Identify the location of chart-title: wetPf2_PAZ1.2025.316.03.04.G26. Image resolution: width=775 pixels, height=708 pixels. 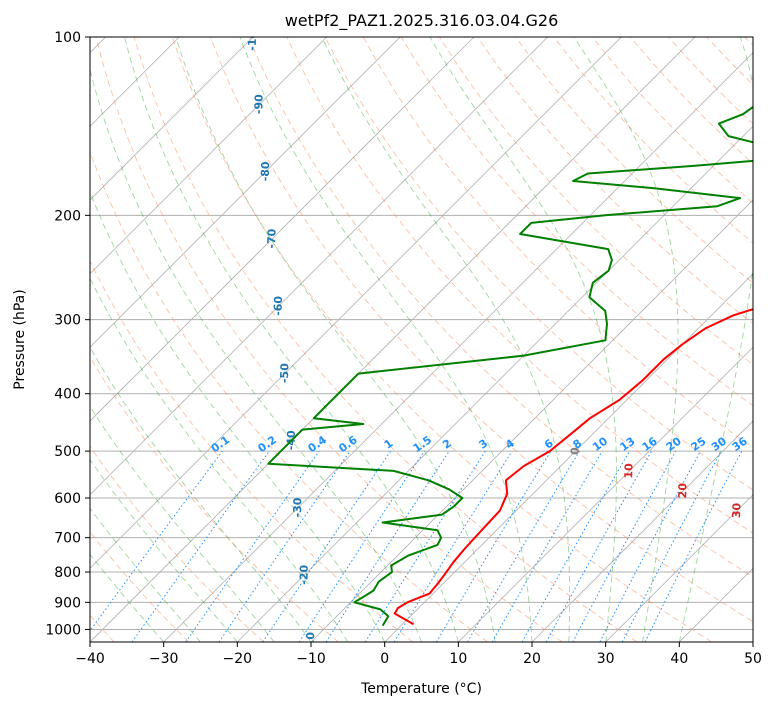
(422, 21).